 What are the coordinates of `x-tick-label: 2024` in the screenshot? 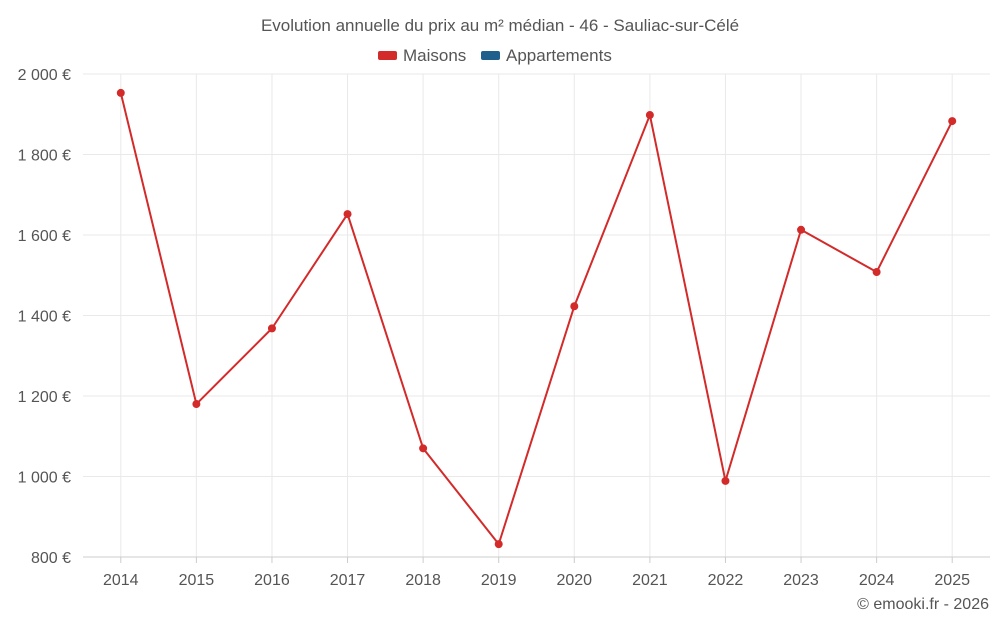 It's located at (877, 580).